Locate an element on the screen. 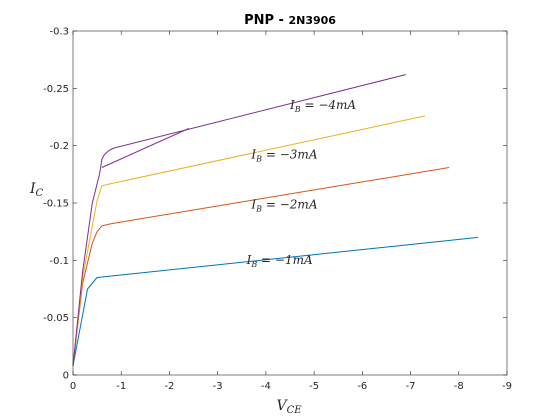 The width and height of the screenshot is (560, 420). y-tick-label: 0 is located at coordinates (66, 376).